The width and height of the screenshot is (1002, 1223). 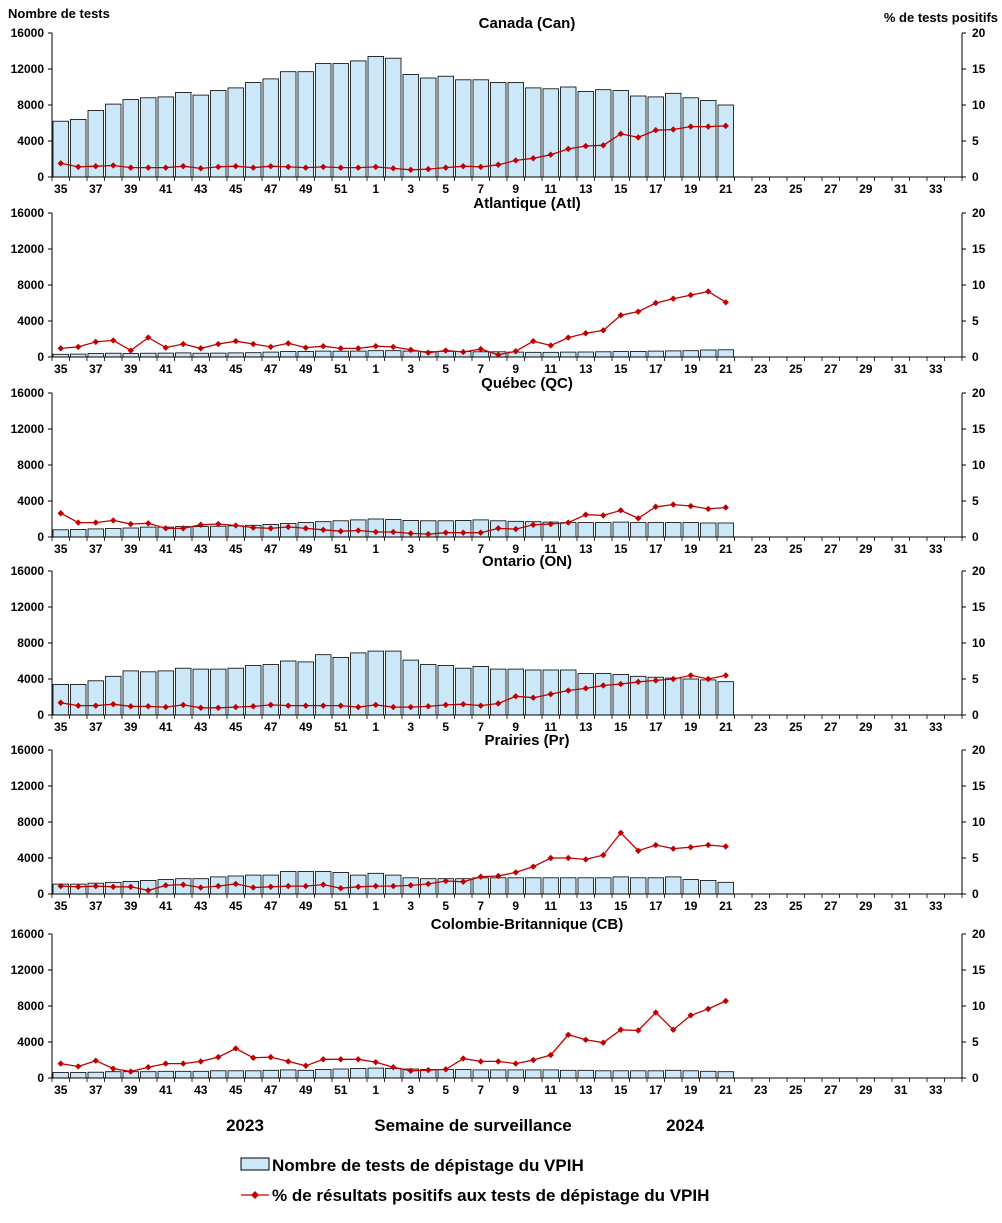 I want to click on x-tick-label: 41, so click(x=166, y=1090).